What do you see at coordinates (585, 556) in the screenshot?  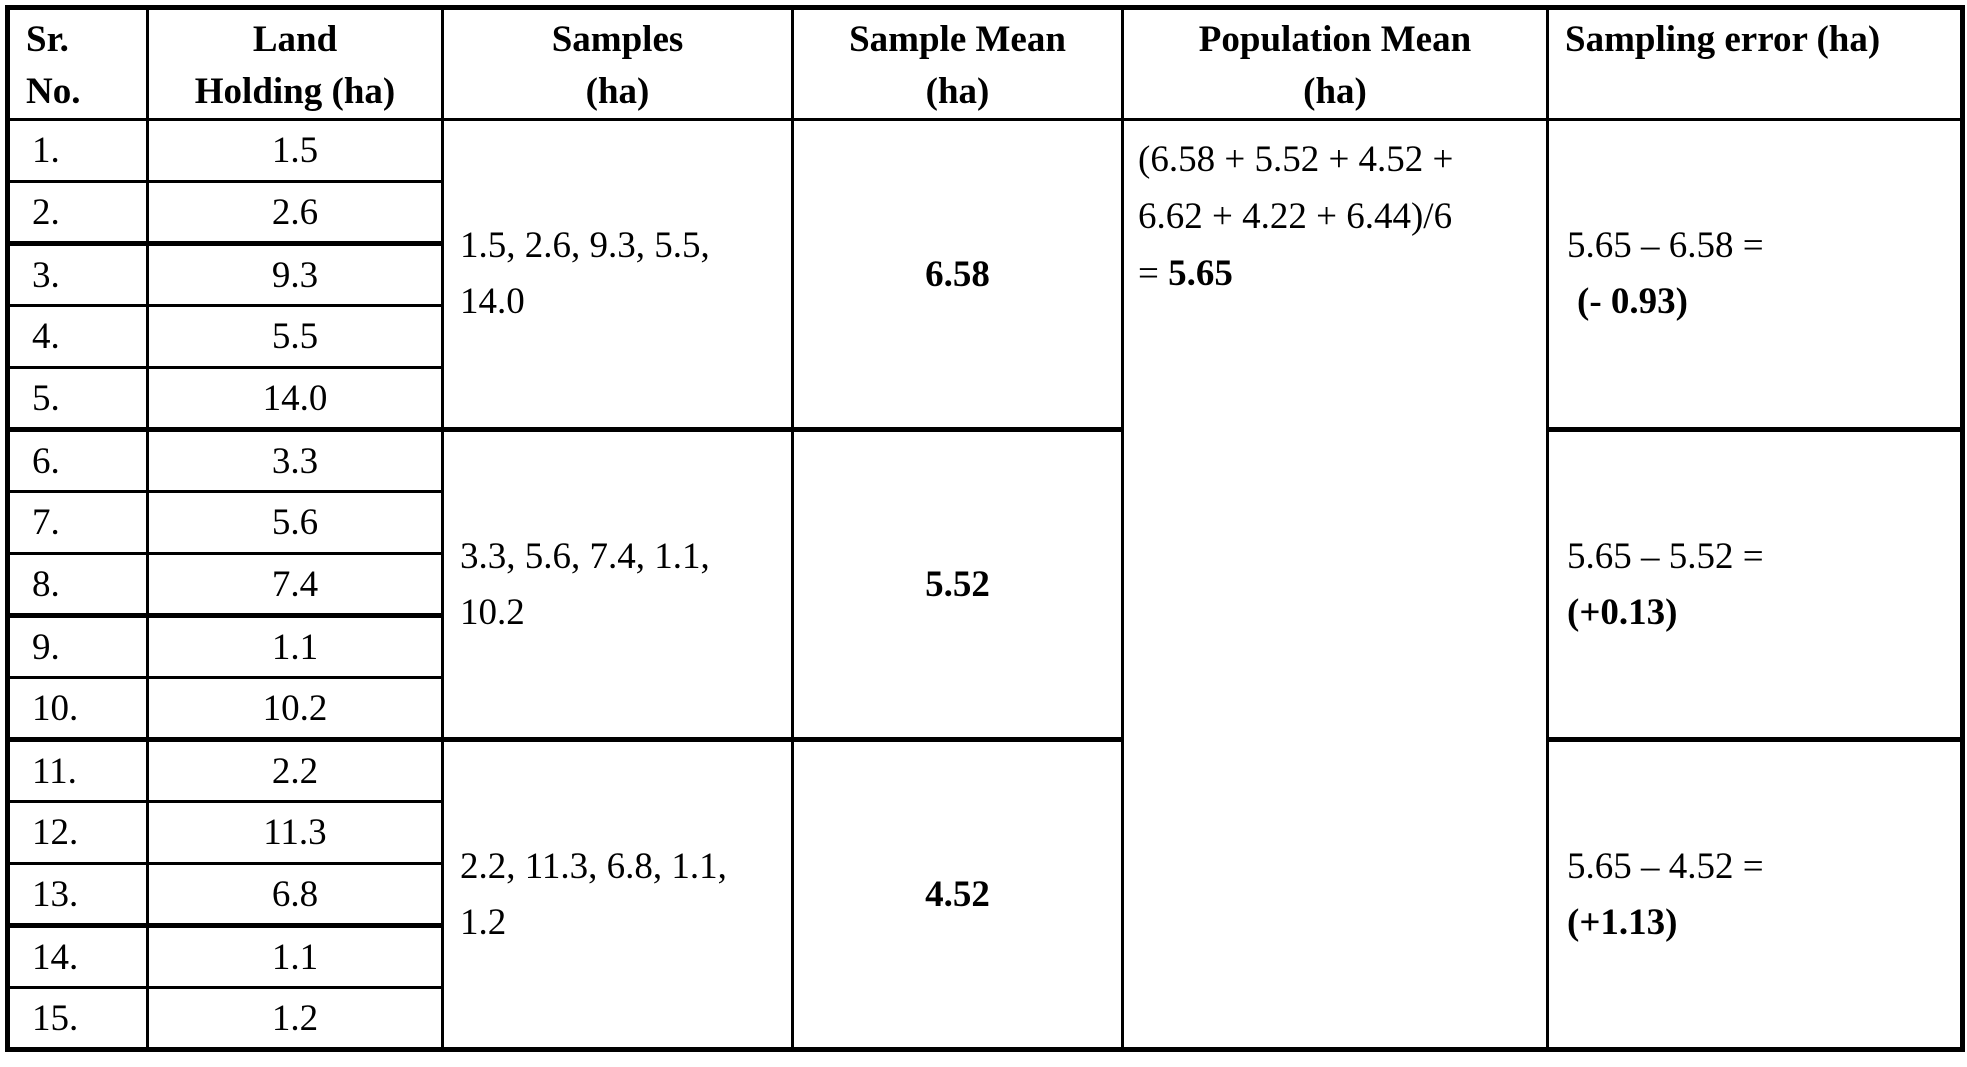 I see `samples-line: 3.3, 5.6, 7.4, 1.1,` at bounding box center [585, 556].